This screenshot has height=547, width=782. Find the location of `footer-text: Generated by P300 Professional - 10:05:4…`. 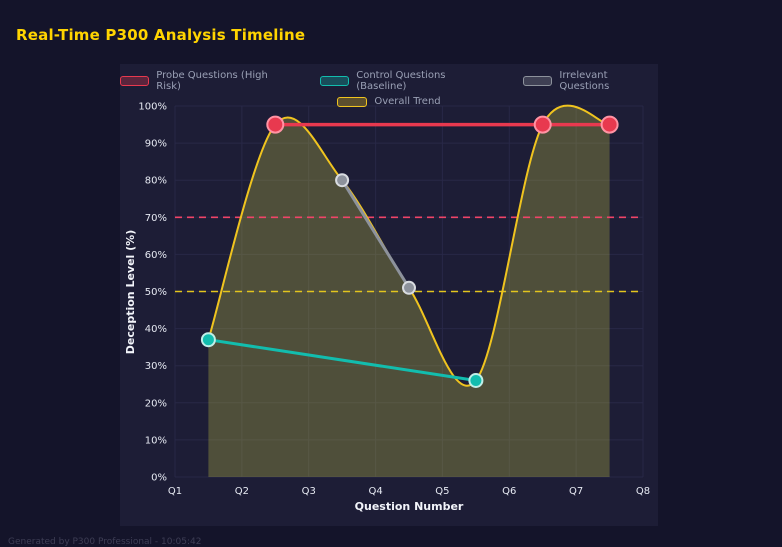

footer-text: Generated by P300 Professional - 10:05:4… is located at coordinates (105, 542).